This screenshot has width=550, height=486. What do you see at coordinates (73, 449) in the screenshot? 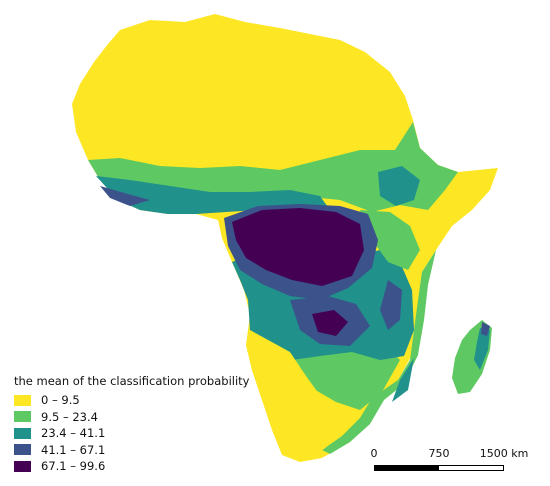
I see `legend-label: 41.1 – 67.1` at bounding box center [73, 449].